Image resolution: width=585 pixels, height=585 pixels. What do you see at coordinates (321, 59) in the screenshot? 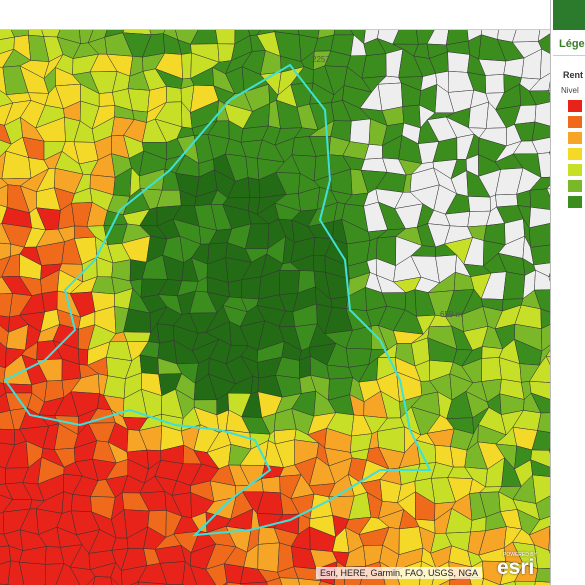
I see `elevation-label: 2257` at bounding box center [321, 59].